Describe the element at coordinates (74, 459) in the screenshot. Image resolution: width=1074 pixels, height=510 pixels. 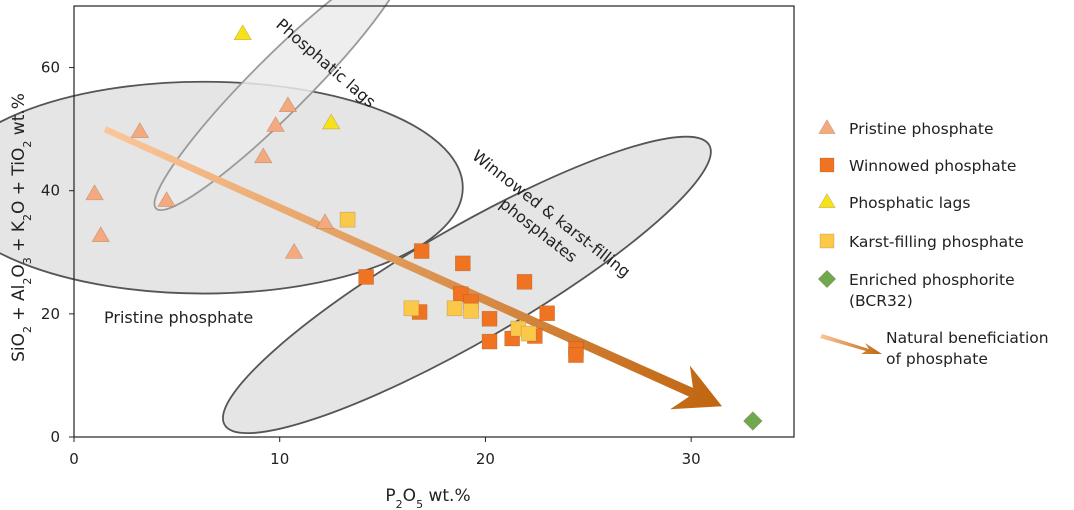
I see `x-tick-label: 0` at that location.